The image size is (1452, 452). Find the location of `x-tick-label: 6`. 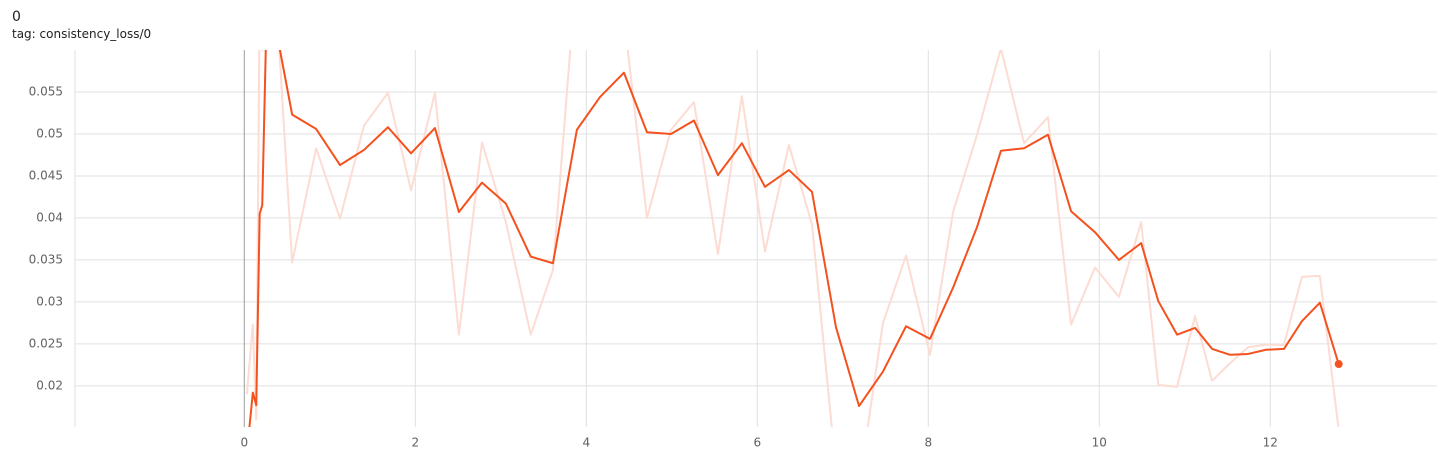

x-tick-label: 6 is located at coordinates (757, 443).